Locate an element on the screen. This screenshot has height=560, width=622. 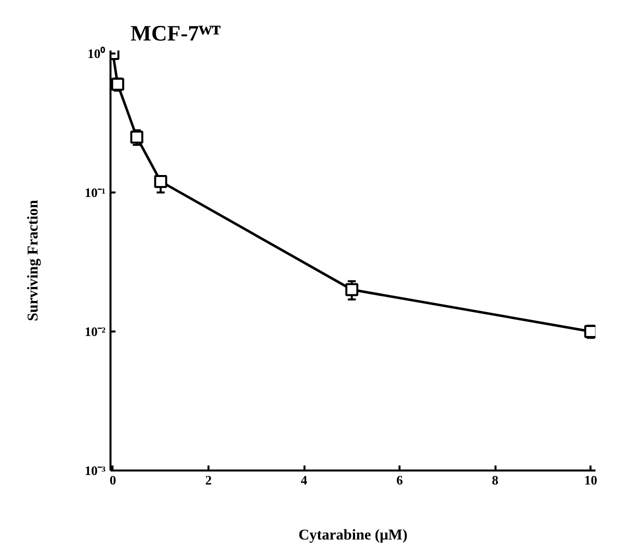
x-axis-title: Cytarabine (μM) is located at coordinates (353, 536).